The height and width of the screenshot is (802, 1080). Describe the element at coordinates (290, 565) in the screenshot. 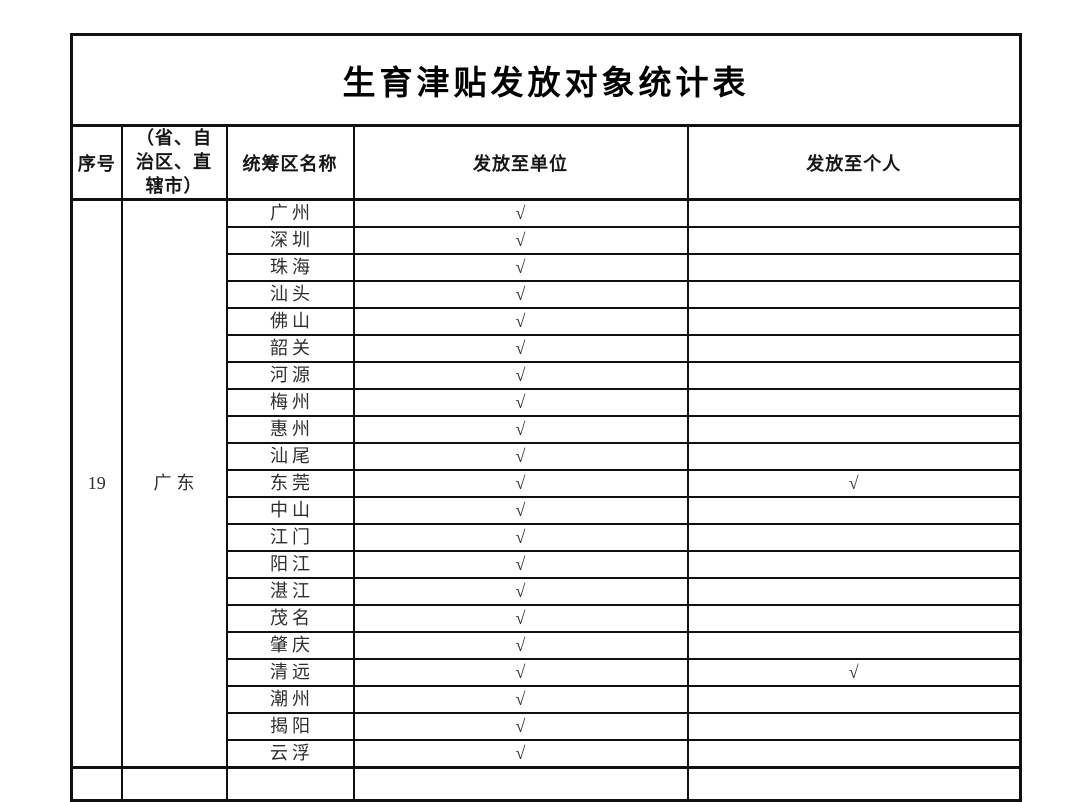

I see `region-cell: 阳江` at that location.